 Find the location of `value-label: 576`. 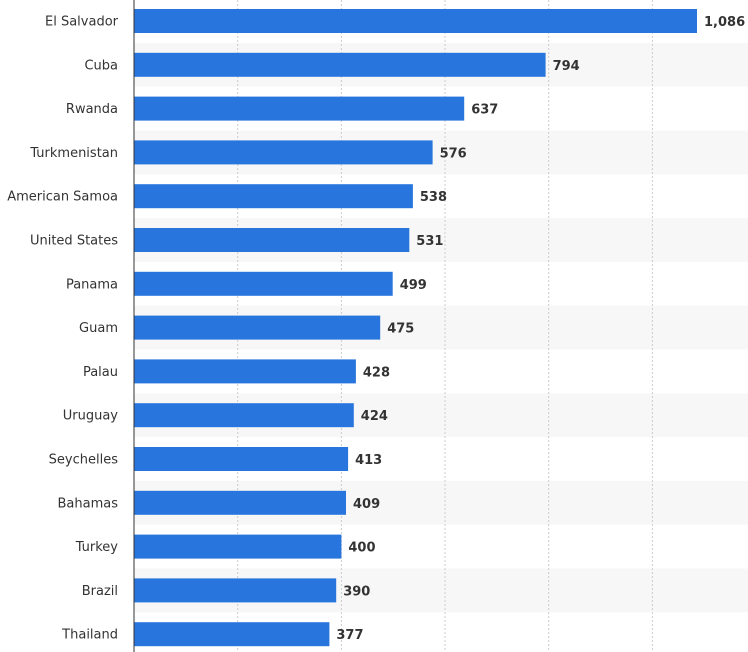

value-label: 576 is located at coordinates (453, 153).